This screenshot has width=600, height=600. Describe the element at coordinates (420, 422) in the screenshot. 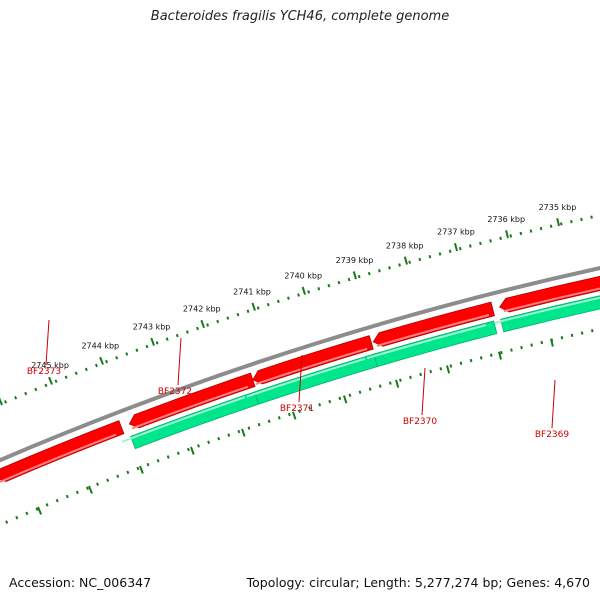

I see `svg-text: BF2370` at that location.